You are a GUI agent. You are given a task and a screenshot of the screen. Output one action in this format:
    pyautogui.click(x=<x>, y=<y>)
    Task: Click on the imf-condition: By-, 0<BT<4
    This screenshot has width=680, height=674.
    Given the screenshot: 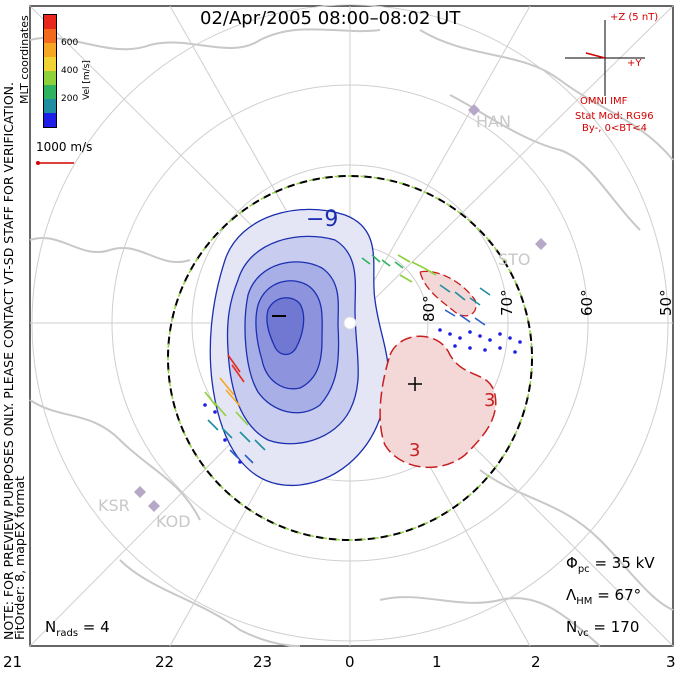 What is the action you would take?
    pyautogui.click(x=615, y=128)
    